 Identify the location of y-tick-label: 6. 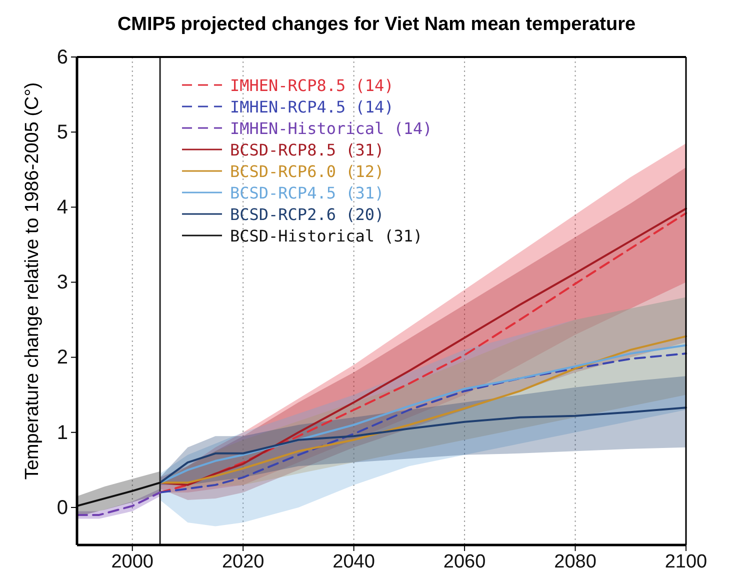
(62, 57).